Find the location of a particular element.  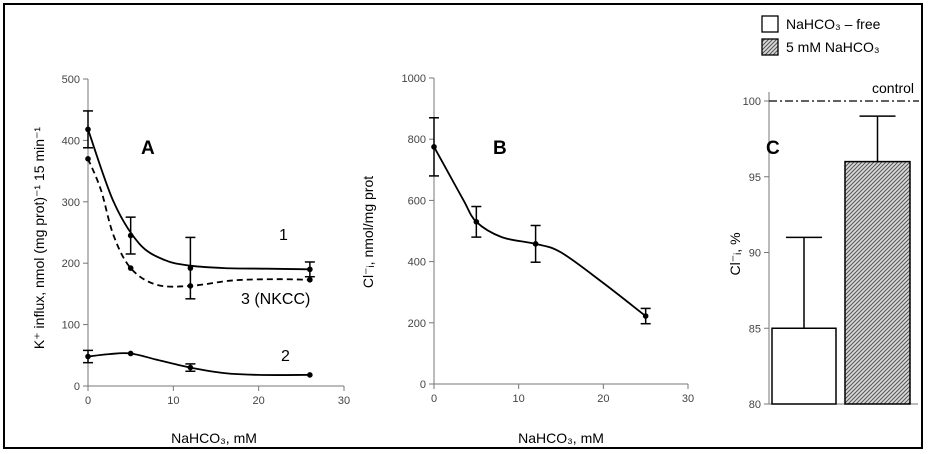

panel-a-x-tick-label: 10 is located at coordinates (173, 401).